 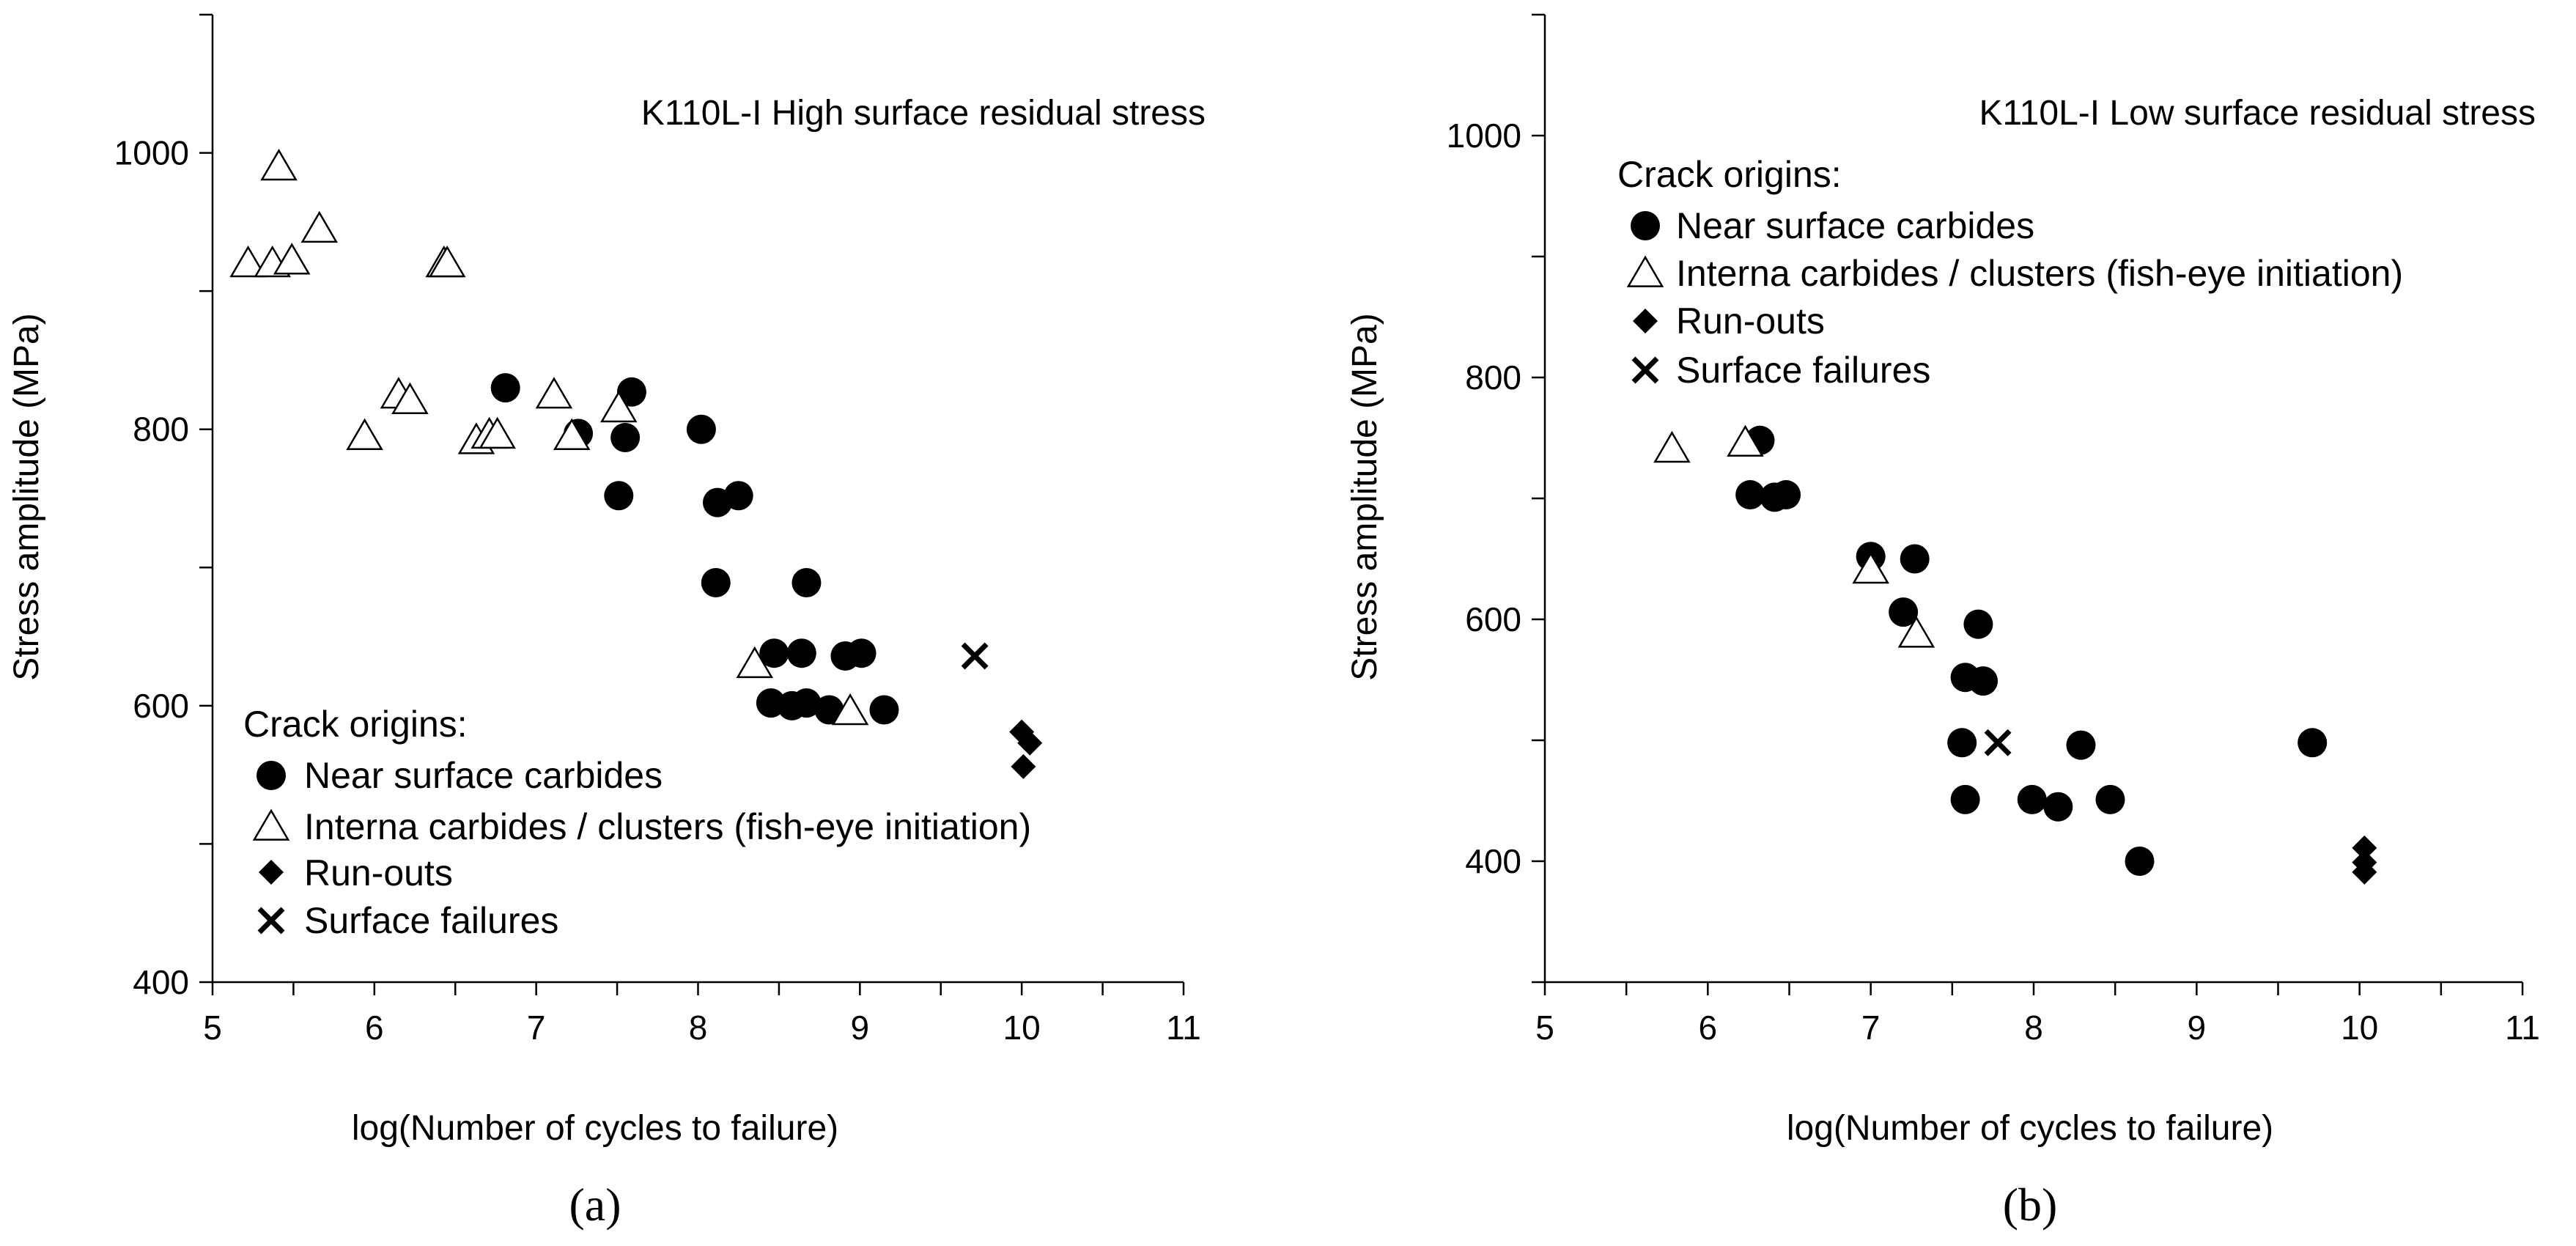 What do you see at coordinates (2030, 1205) in the screenshot?
I see `panel-caption-b: (b)` at bounding box center [2030, 1205].